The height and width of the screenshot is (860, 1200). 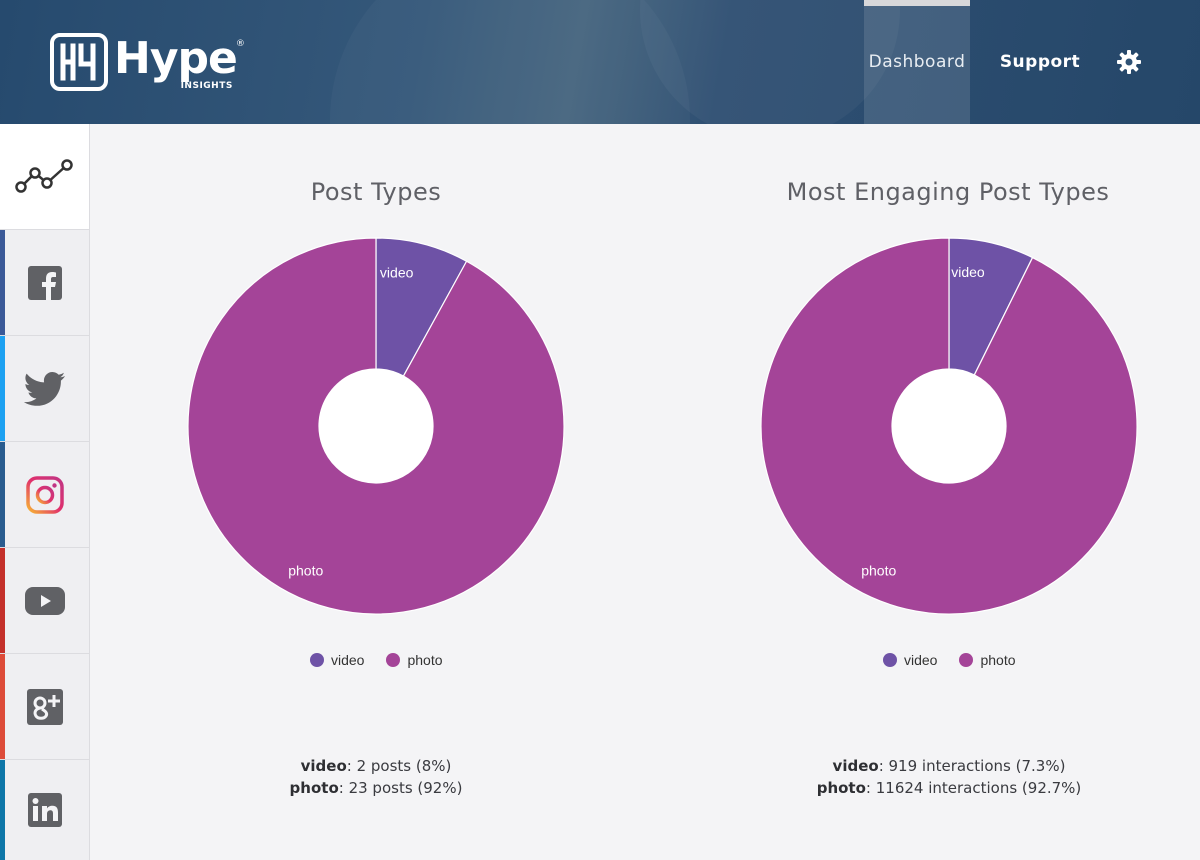 I want to click on logo-wordmark: Hype INSIGHTS ®, so click(x=179, y=62).